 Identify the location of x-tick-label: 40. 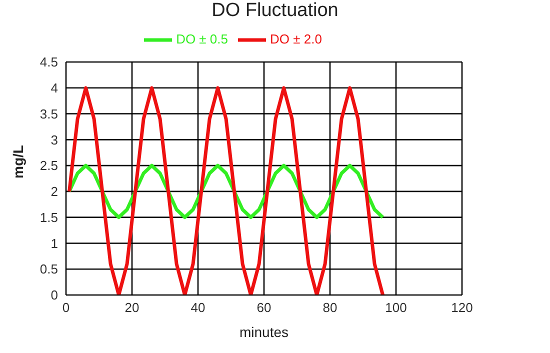
(198, 308).